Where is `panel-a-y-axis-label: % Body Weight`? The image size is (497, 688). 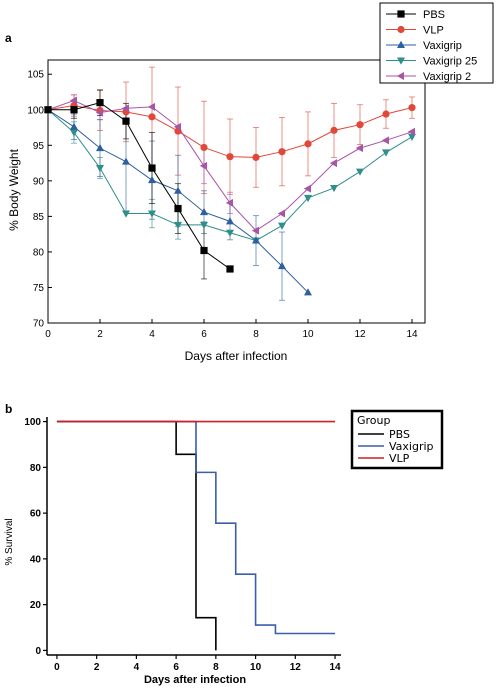 panel-a-y-axis-label: % Body Weight is located at coordinates (14, 189).